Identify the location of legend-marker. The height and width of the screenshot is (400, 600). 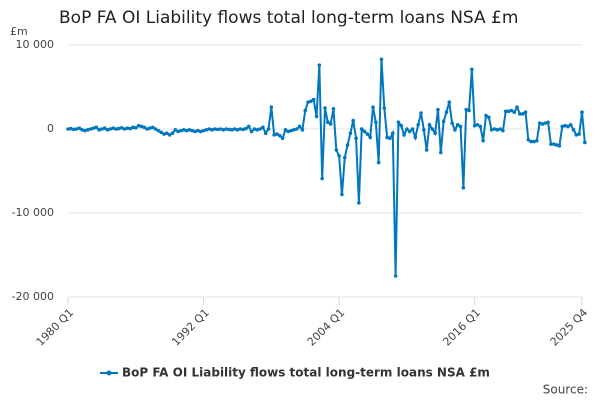
(109, 373).